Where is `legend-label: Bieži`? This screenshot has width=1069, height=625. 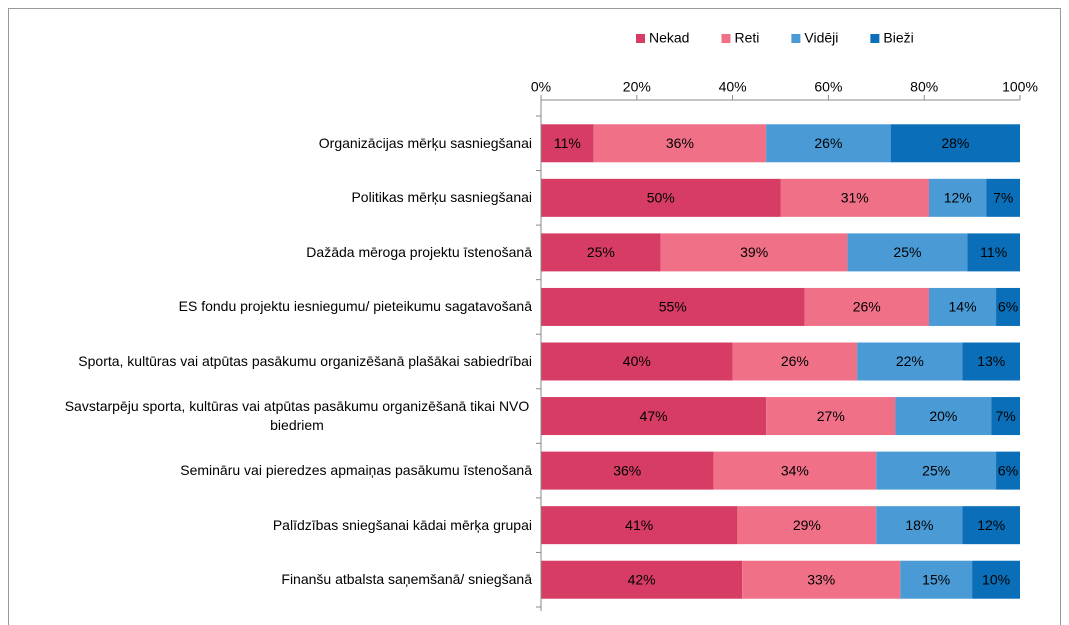
legend-label: Bieži is located at coordinates (898, 38).